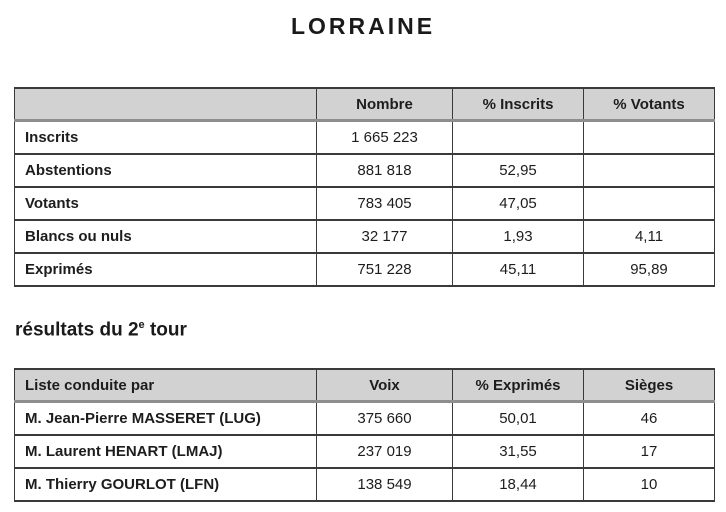  Describe the element at coordinates (518, 203) in the screenshot. I see `pct-inscrits-cell: 47,05` at that location.